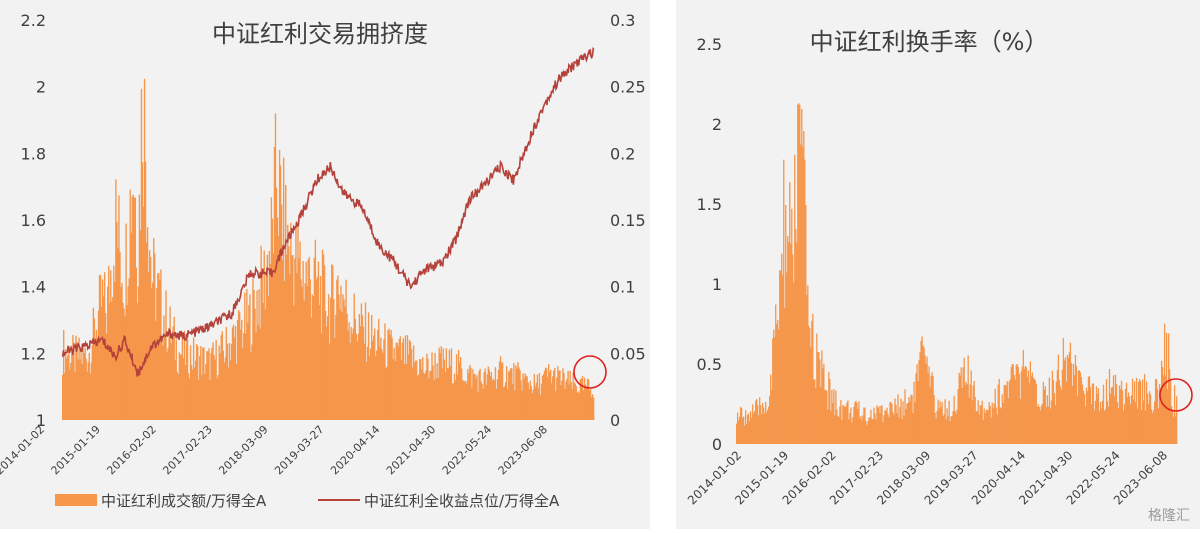 The image size is (1200, 533). I want to click on latest-value-circle, so click(1176, 395).